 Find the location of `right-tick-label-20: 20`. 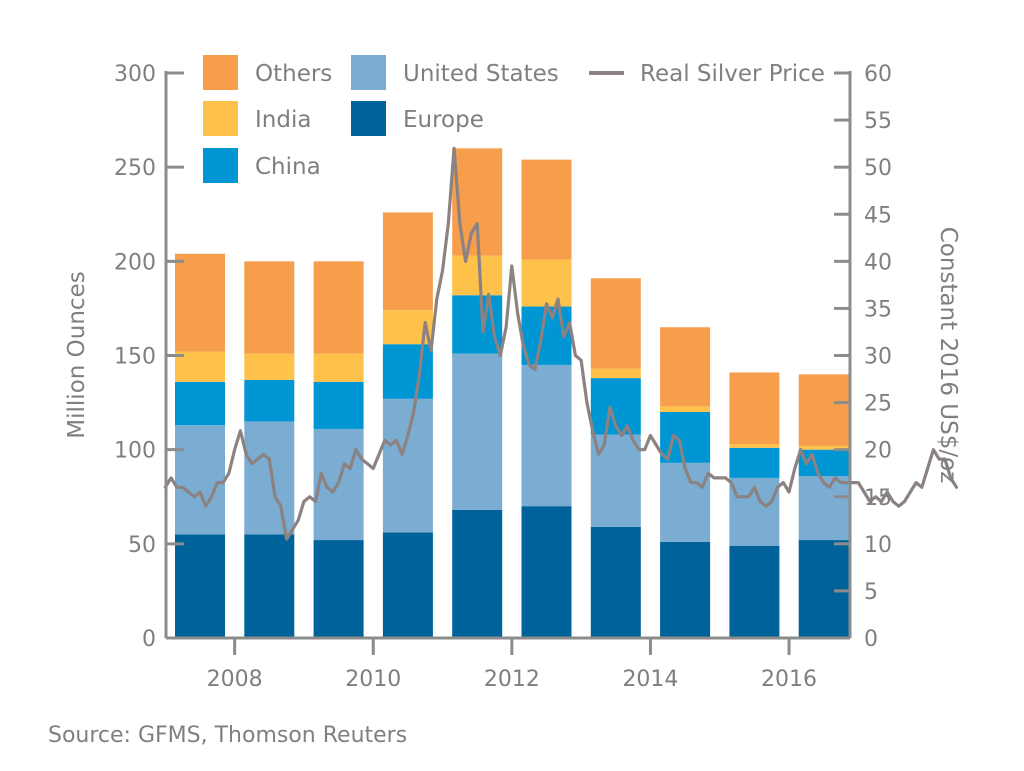

right-tick-label-20: 20 is located at coordinates (878, 451).